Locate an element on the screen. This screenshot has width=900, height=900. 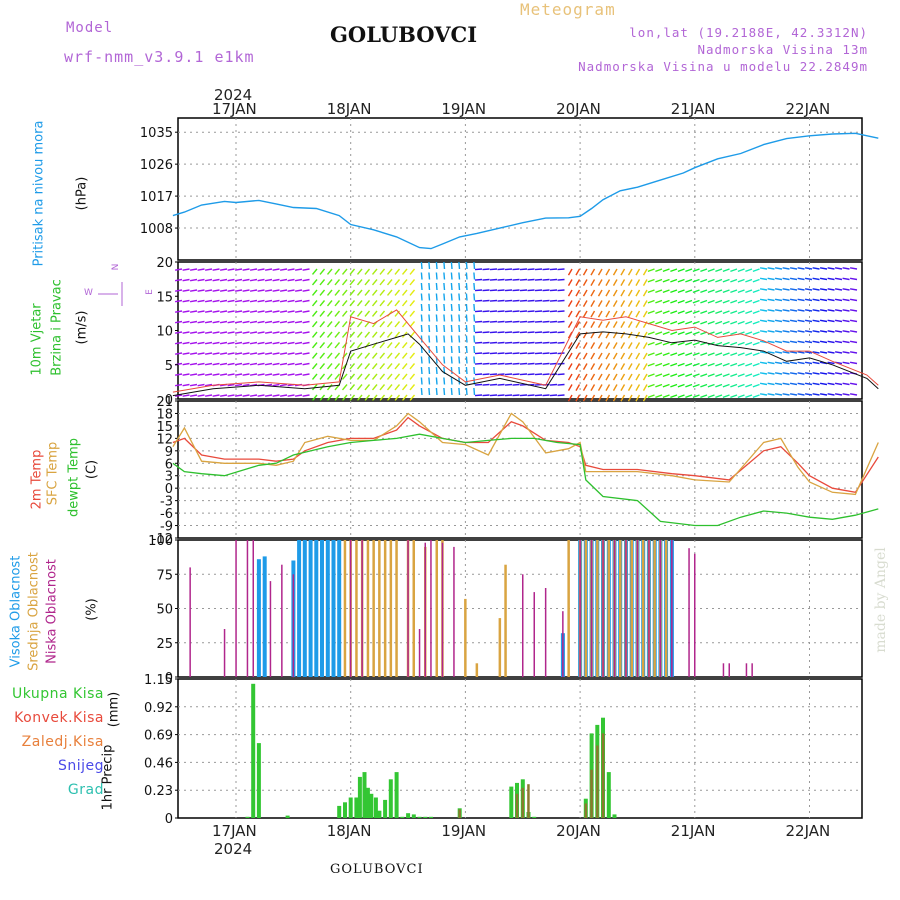
y-tick-label: 0.23 is located at coordinates (158, 791).